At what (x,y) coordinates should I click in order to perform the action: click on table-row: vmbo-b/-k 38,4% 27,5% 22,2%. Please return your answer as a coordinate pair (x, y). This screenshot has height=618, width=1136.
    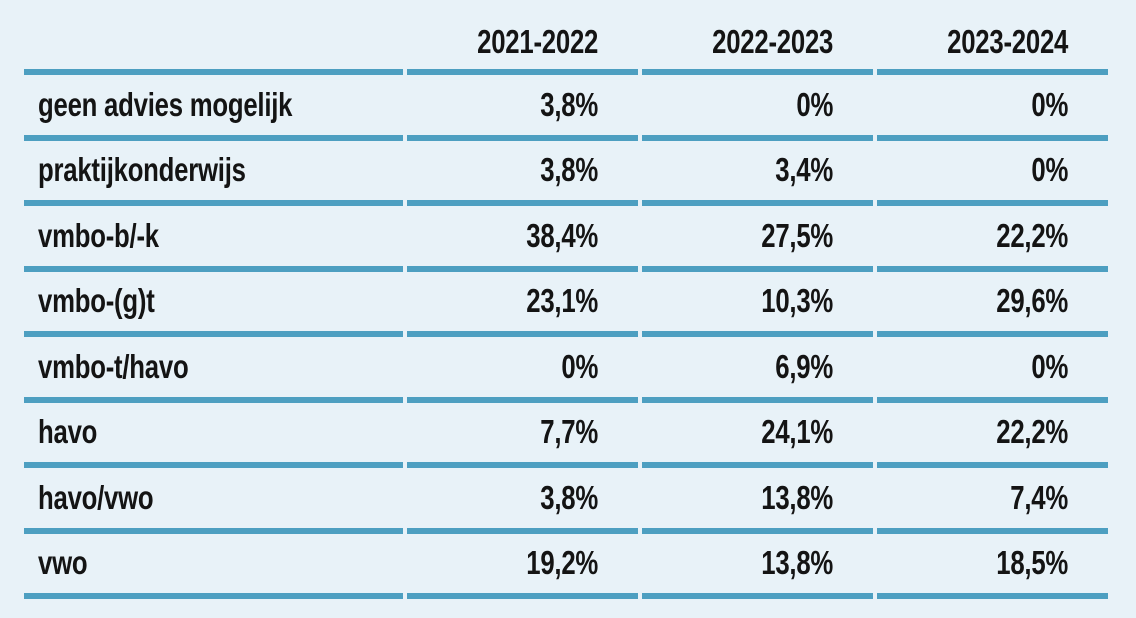
    Looking at the image, I should click on (566, 239).